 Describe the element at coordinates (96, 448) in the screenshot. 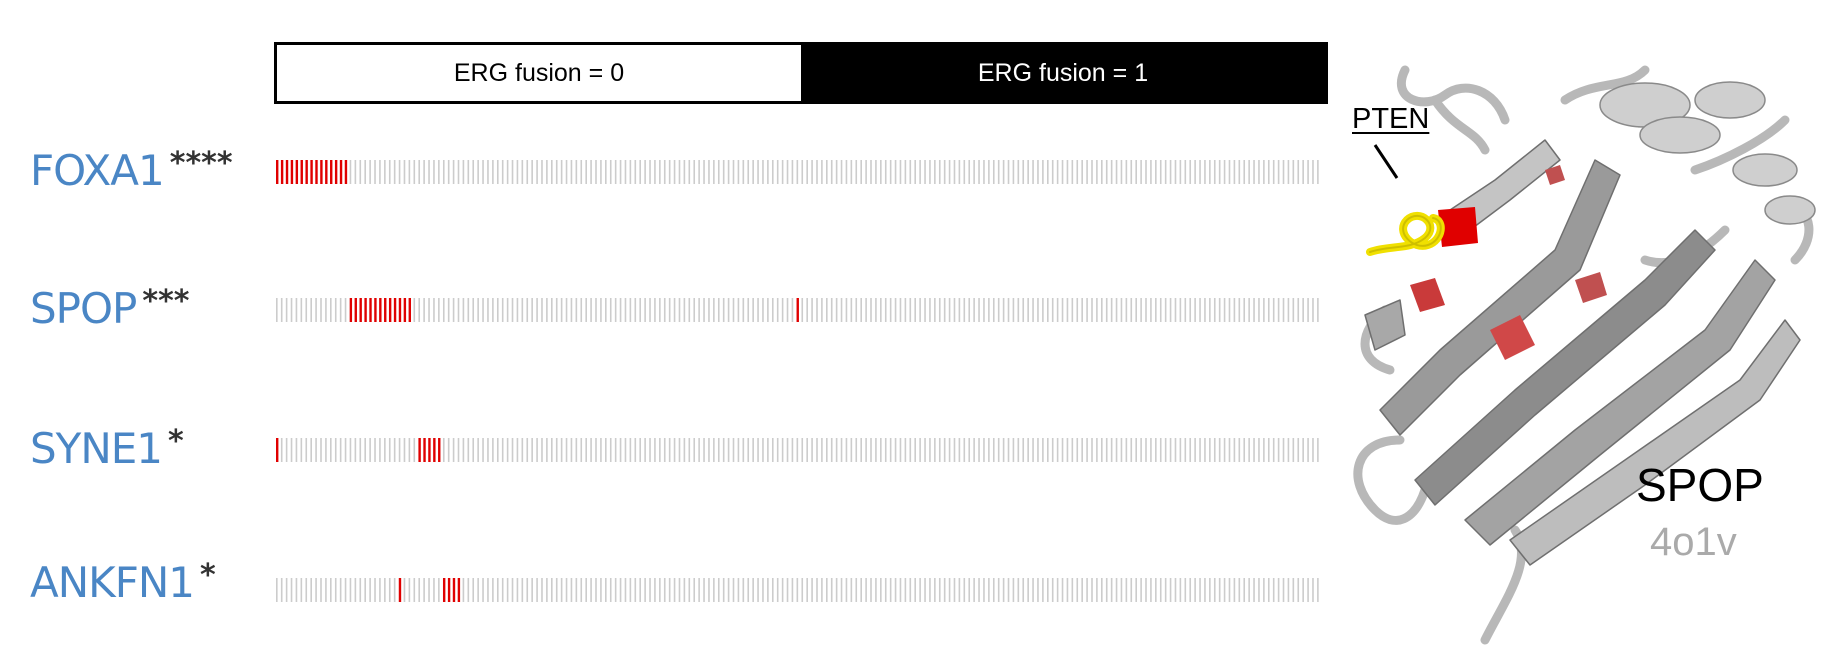

I see `gene-name: SYNE1` at that location.